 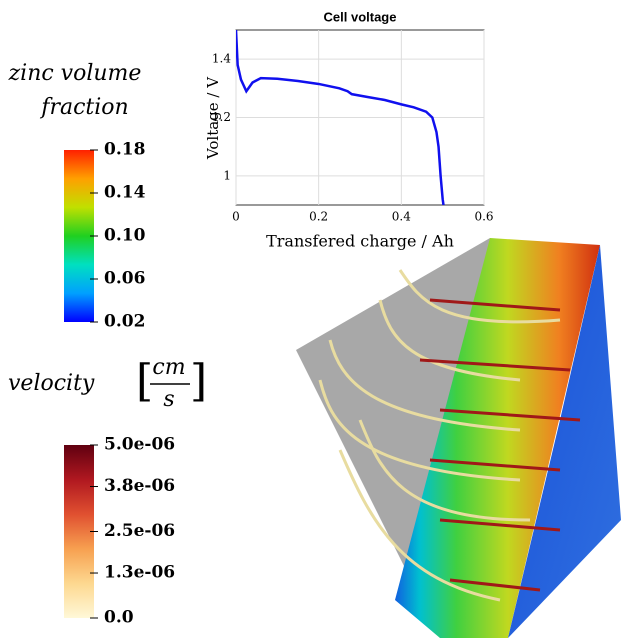 What do you see at coordinates (483, 217) in the screenshot?
I see `x-tick-label: 0.6` at bounding box center [483, 217].